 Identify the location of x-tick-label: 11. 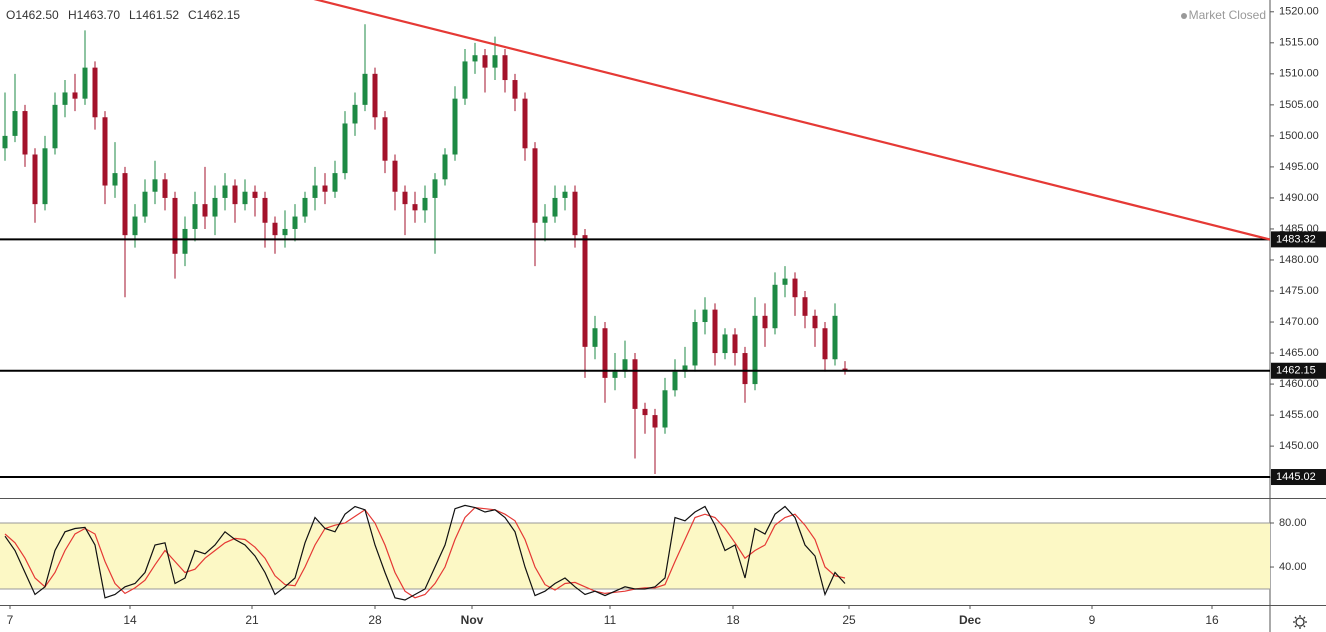
(610, 620).